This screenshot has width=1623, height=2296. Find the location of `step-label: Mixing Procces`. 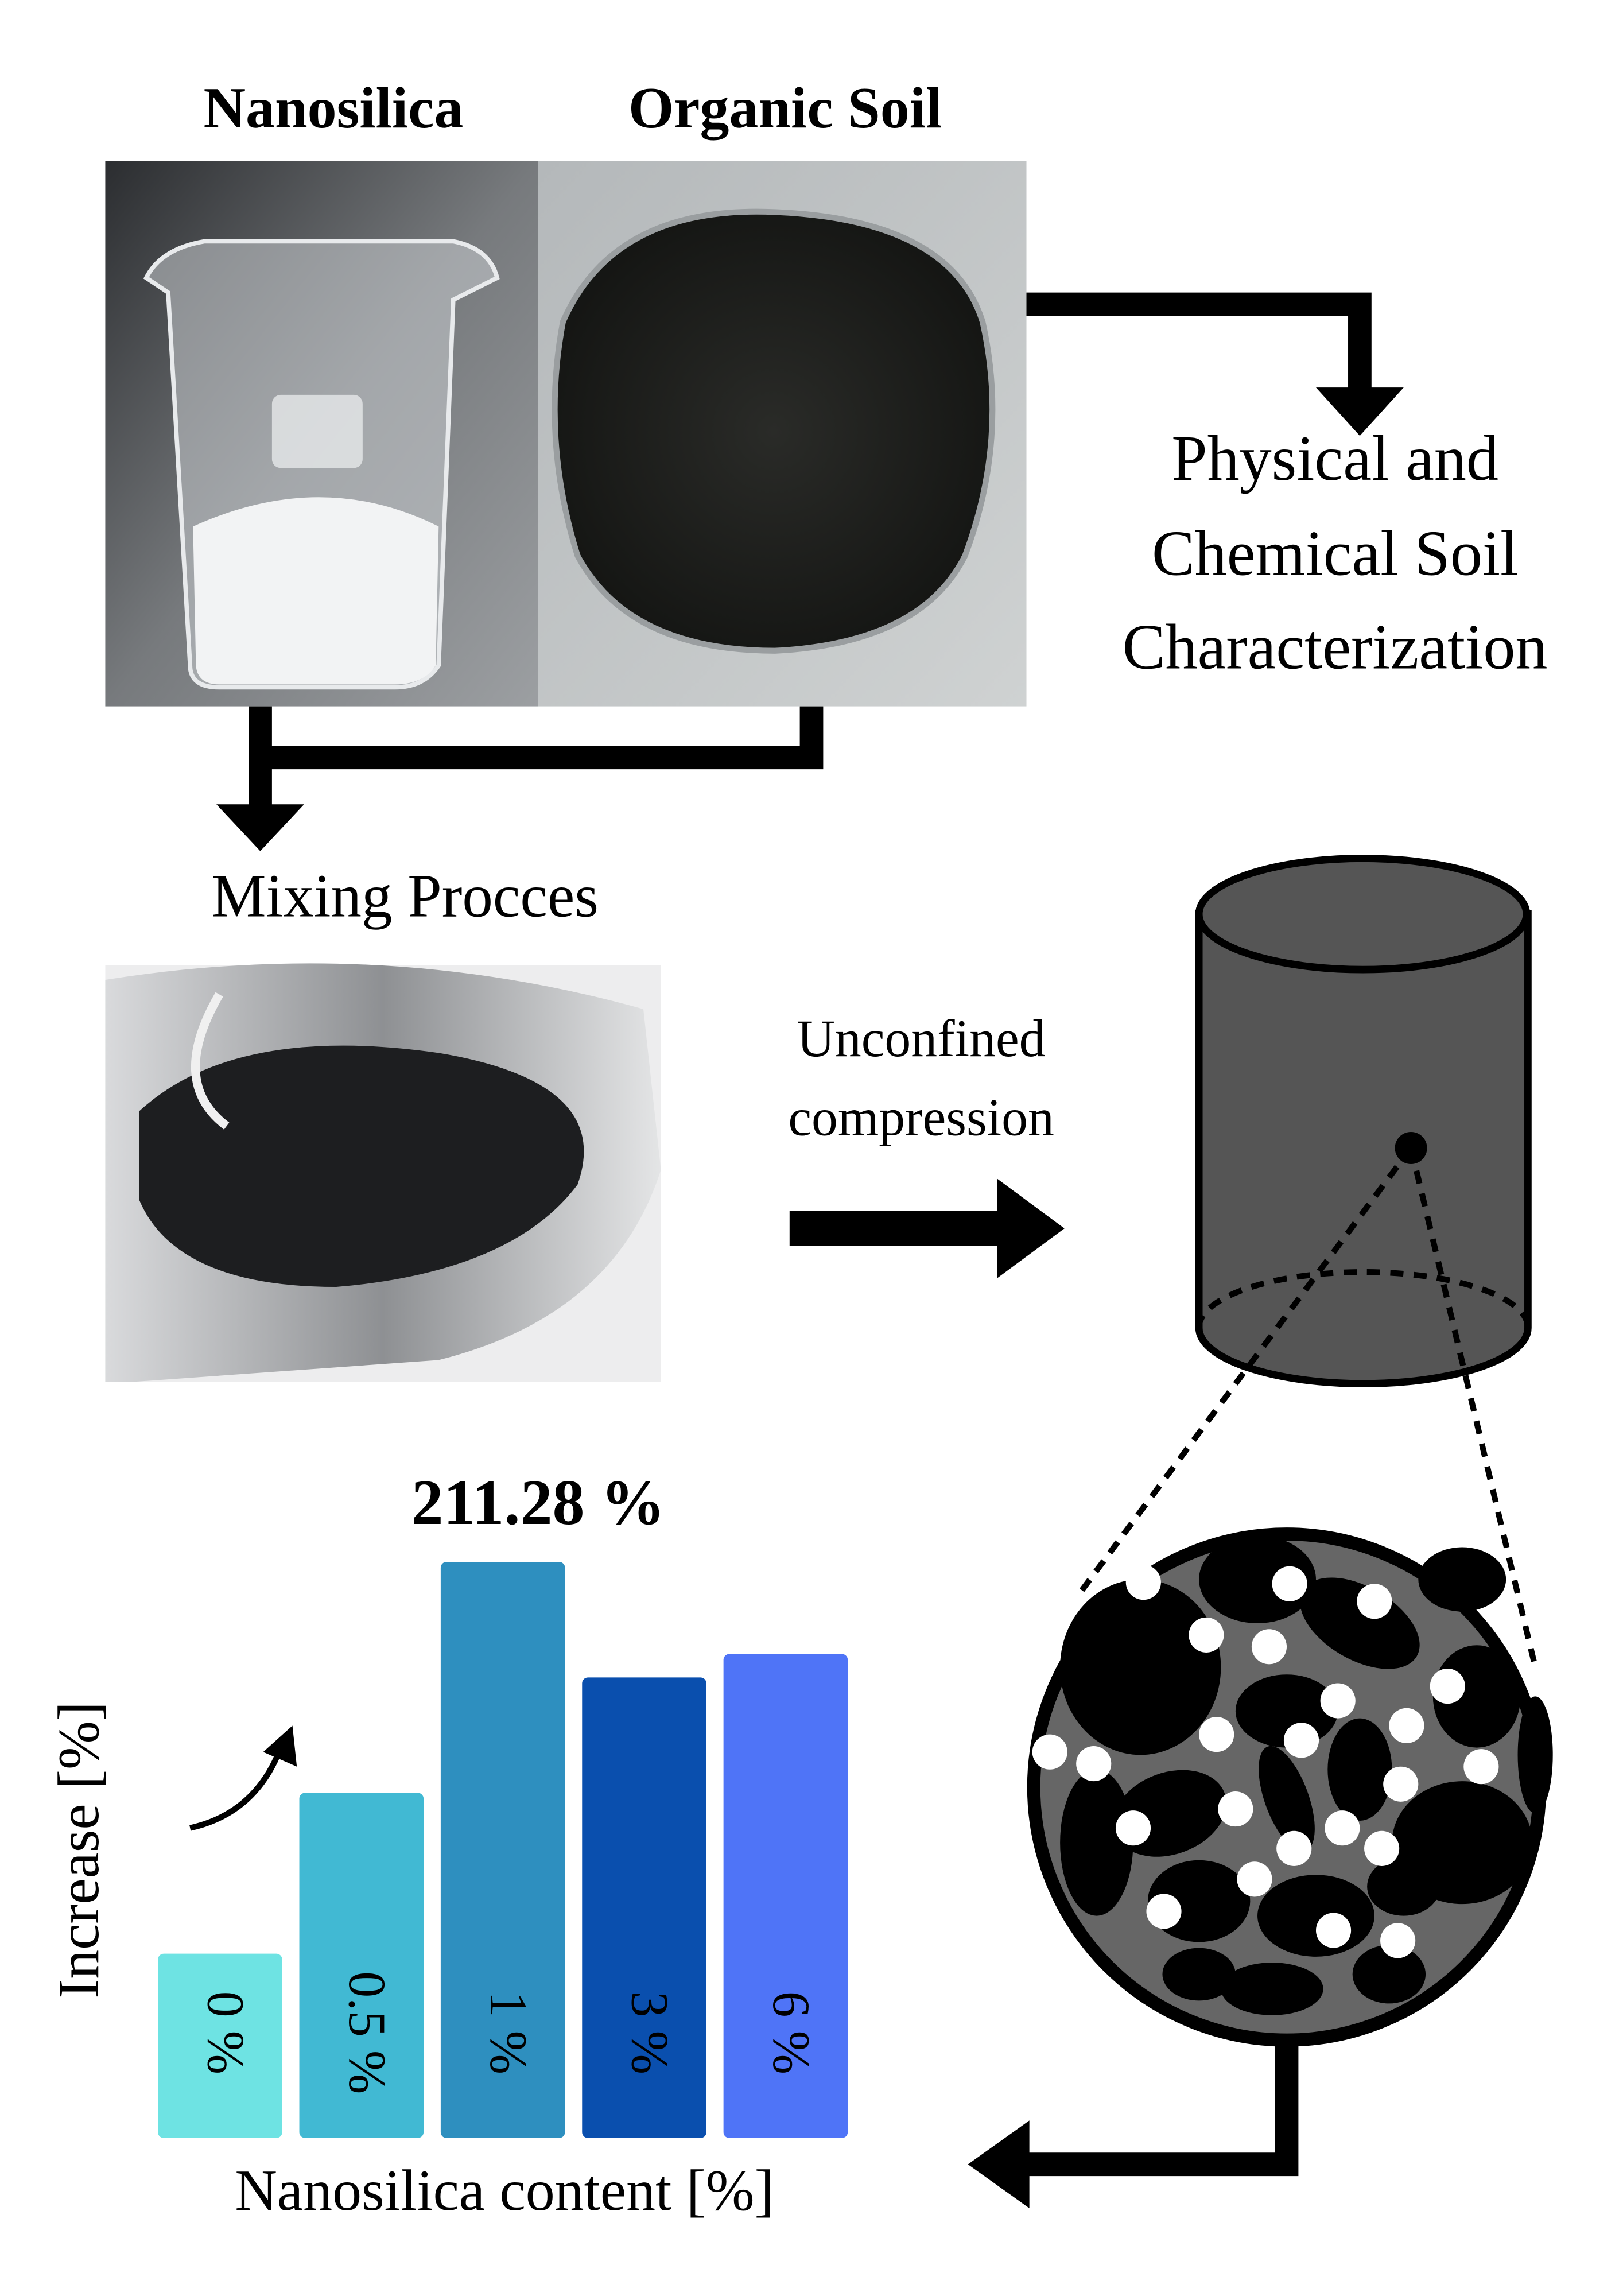

step-label: Mixing Procces is located at coordinates (405, 896).